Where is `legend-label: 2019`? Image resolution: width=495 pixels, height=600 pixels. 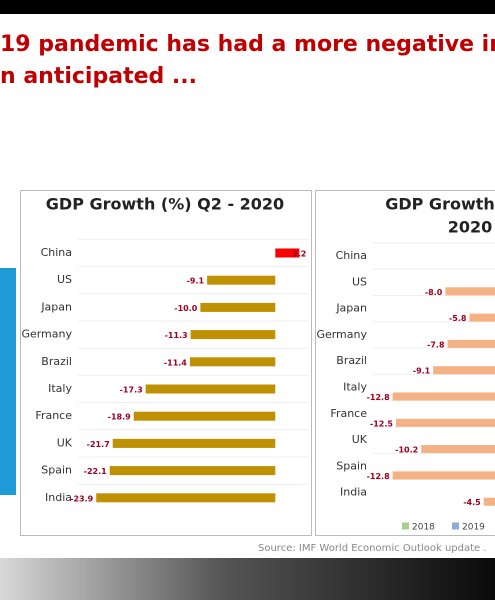
legend-label: 2019 is located at coordinates (473, 528).